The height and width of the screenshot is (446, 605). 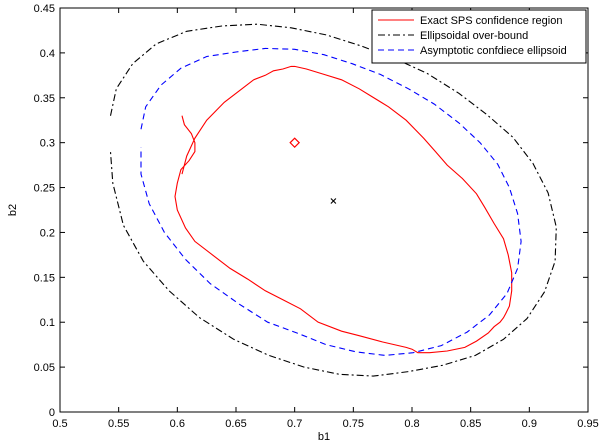 What do you see at coordinates (474, 36) in the screenshot?
I see `legend-label: Ellipsoidal over-bound` at bounding box center [474, 36].